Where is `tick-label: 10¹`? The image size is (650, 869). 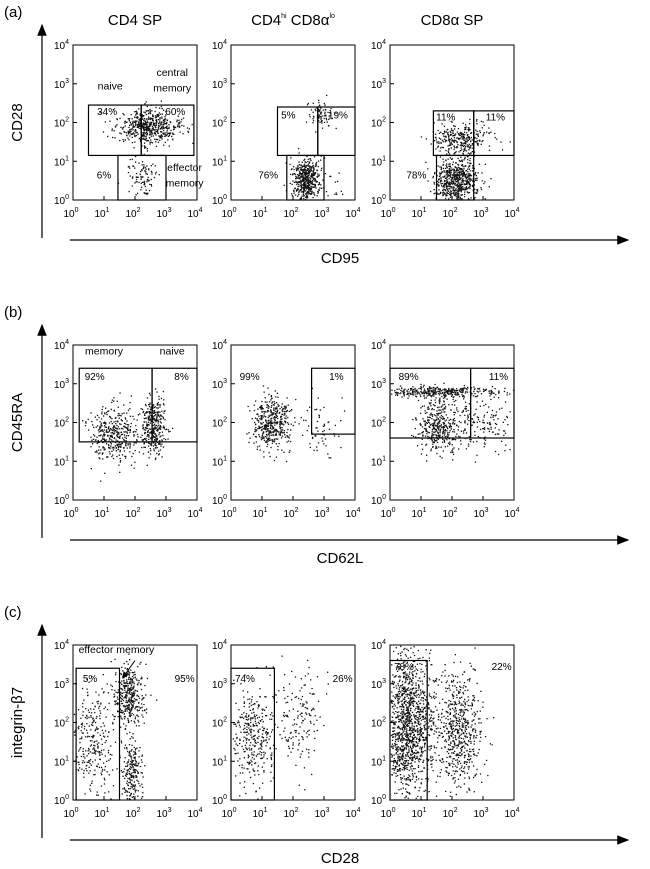
tick-label: 10¹ is located at coordinates (219, 161).